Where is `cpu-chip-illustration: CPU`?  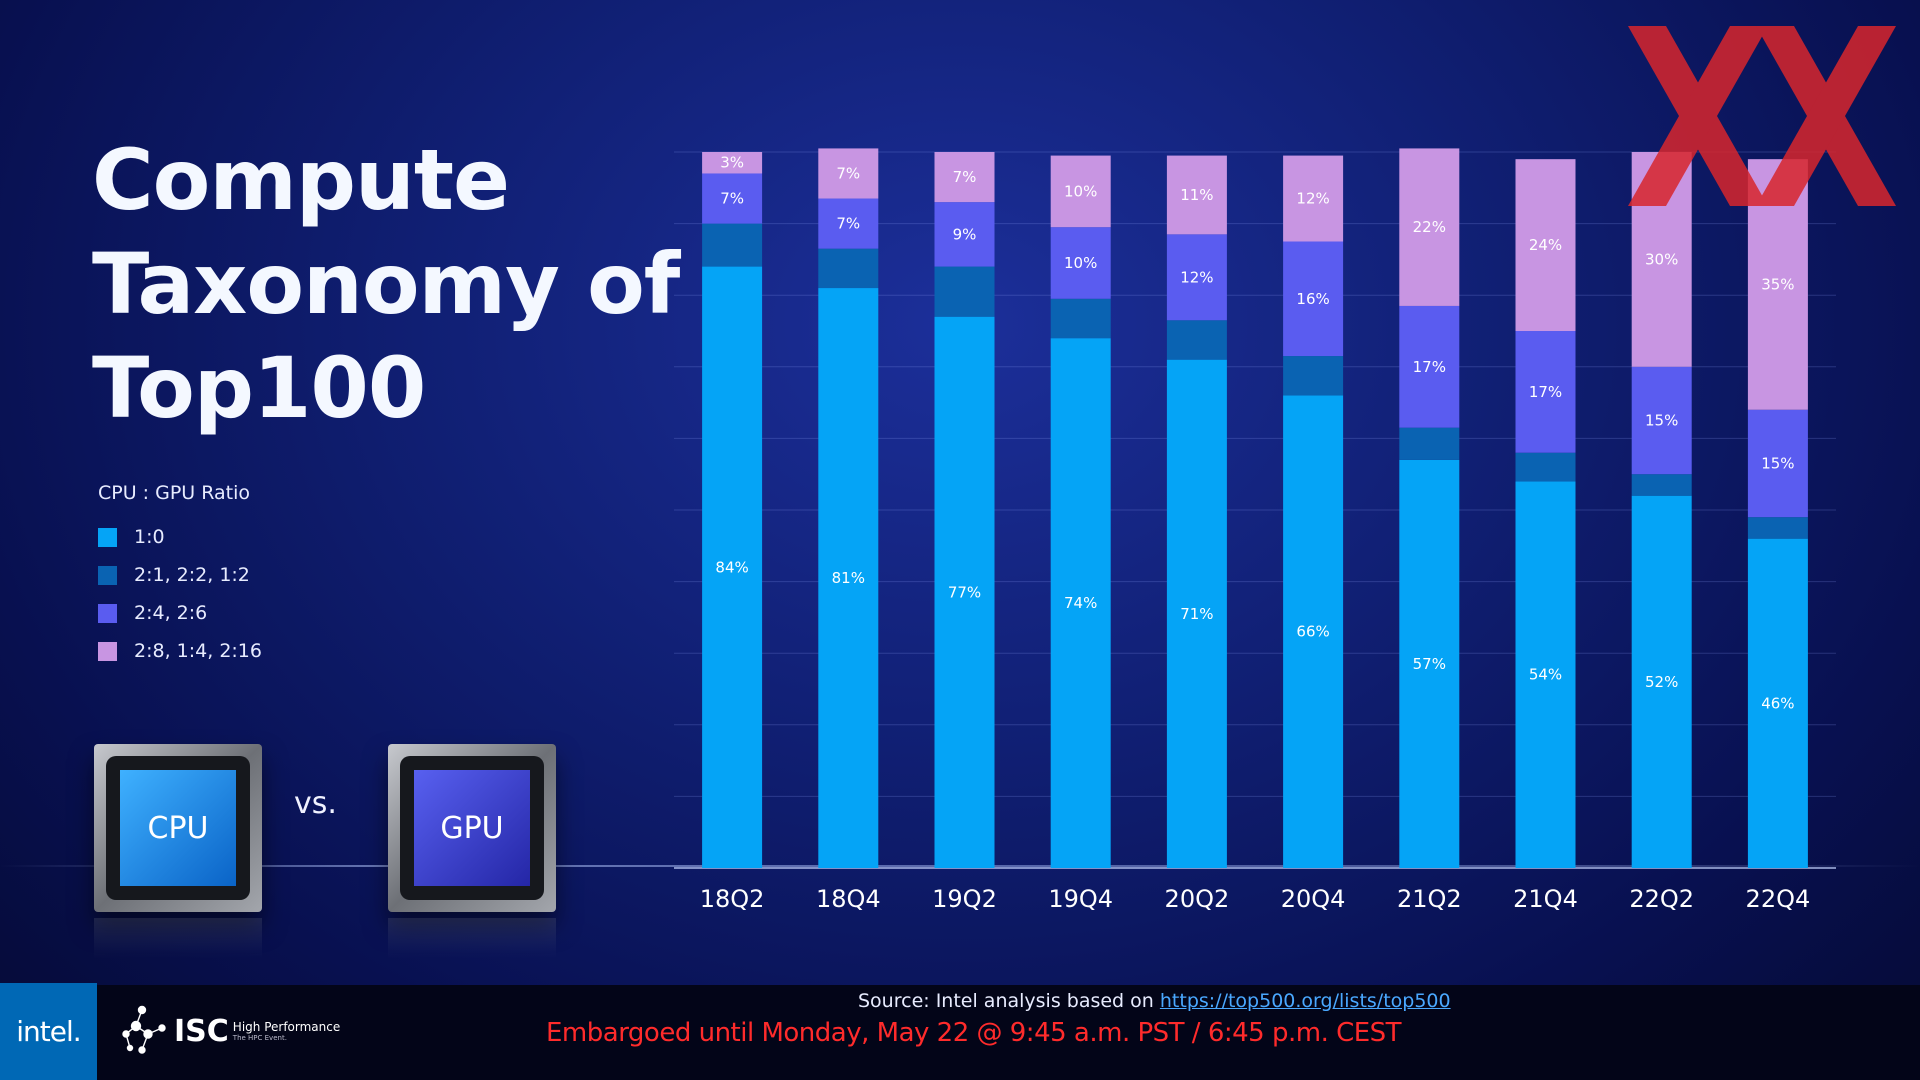 cpu-chip-illustration: CPU is located at coordinates (178, 828).